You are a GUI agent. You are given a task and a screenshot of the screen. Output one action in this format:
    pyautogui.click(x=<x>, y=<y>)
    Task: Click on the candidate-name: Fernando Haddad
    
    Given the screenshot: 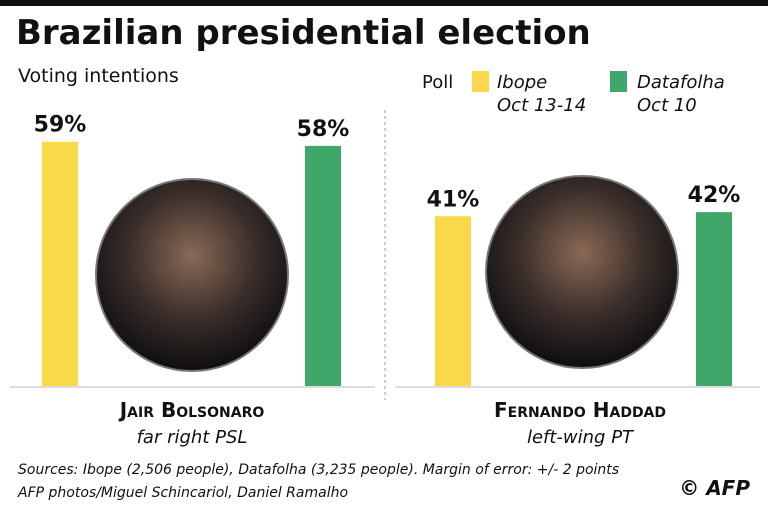 What is the action you would take?
    pyautogui.click(x=580, y=410)
    